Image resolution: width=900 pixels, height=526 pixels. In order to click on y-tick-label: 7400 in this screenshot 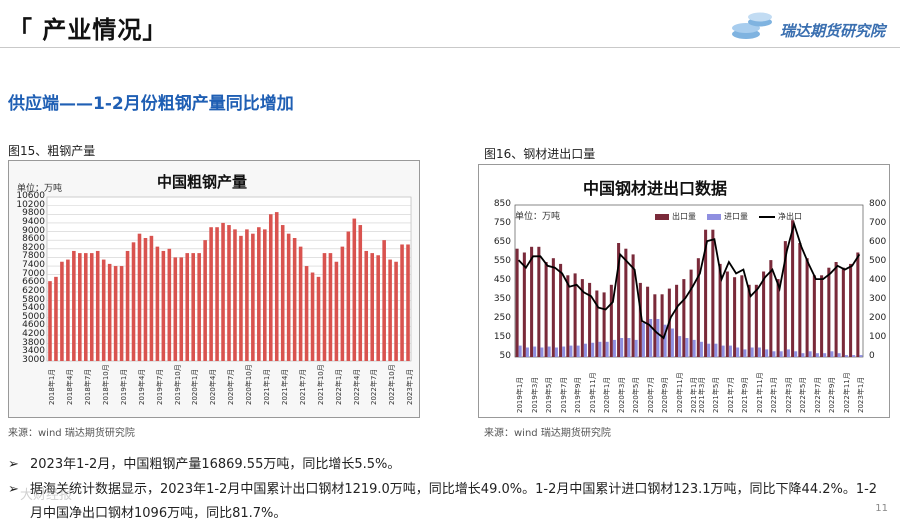, I will do `click(33, 265)`.